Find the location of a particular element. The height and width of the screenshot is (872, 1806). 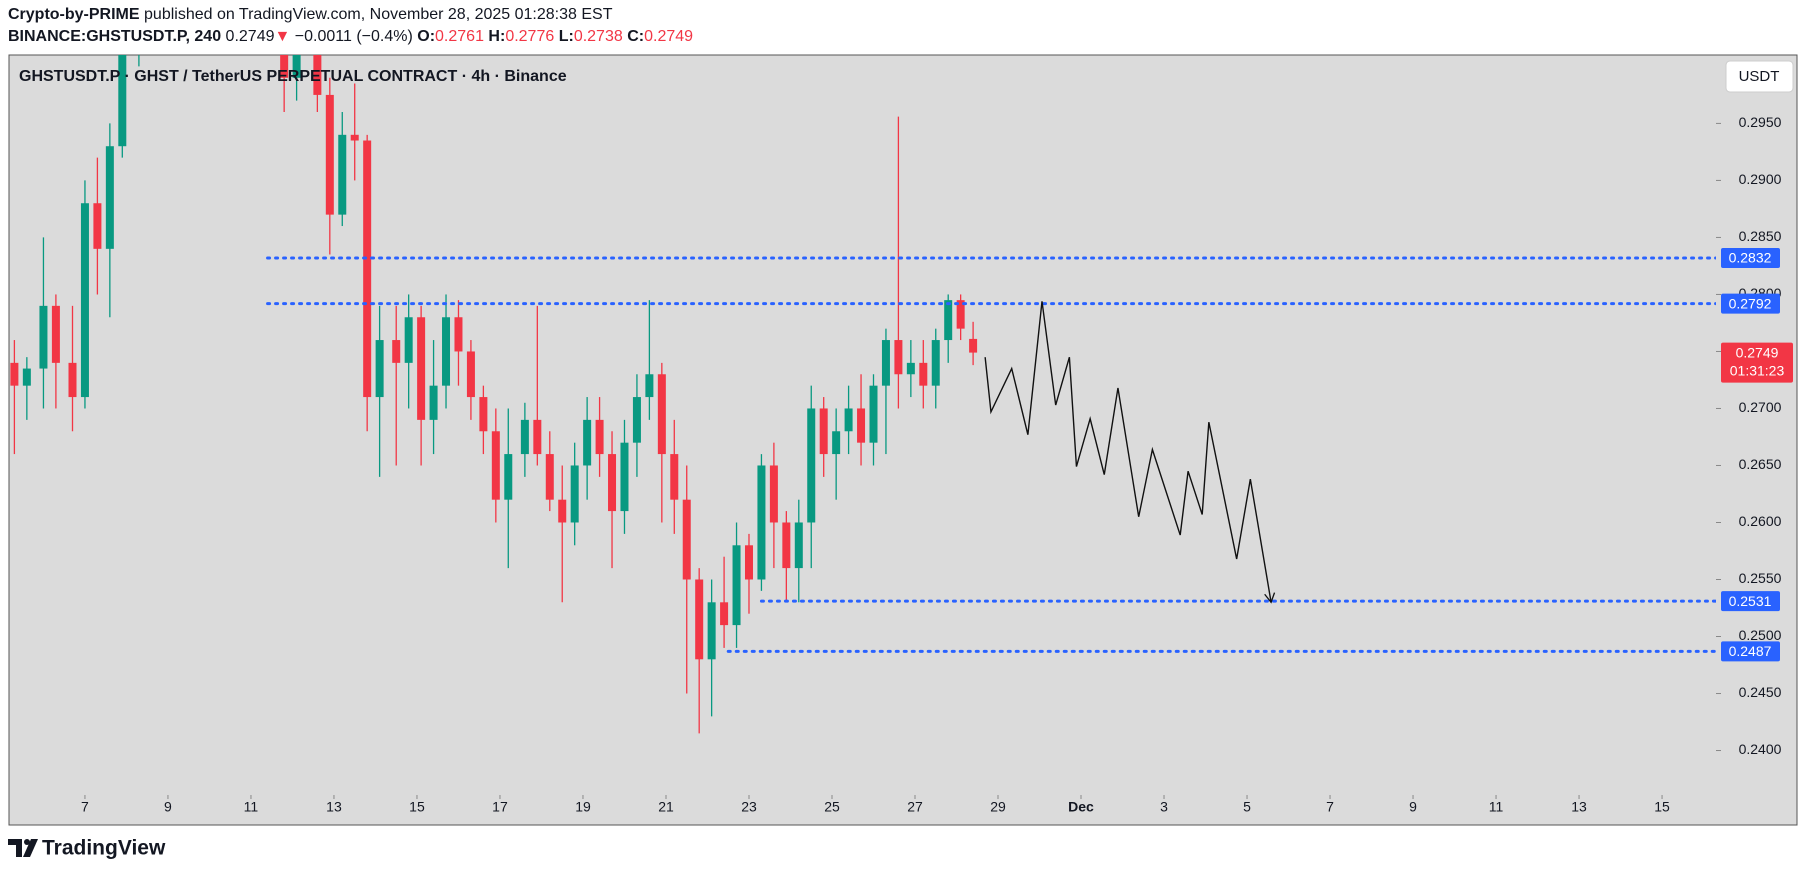

last-price-label: 0.2749 is located at coordinates (1757, 352).